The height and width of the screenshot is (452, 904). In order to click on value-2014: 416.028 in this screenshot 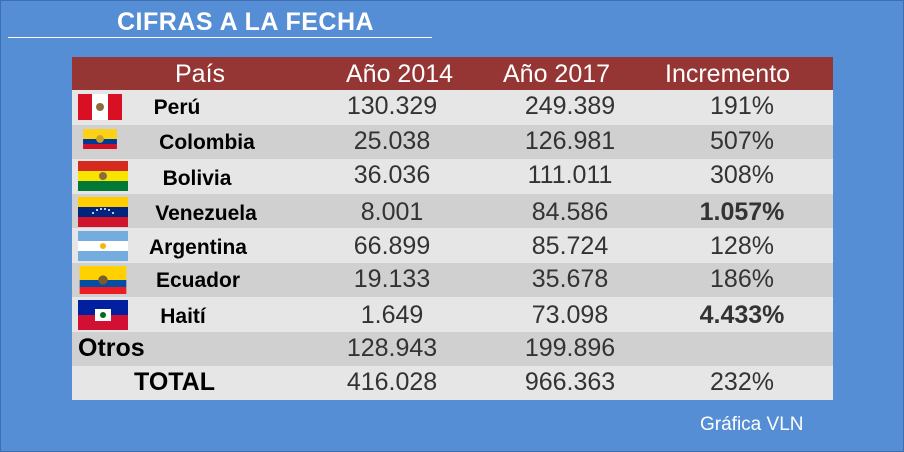, I will do `click(392, 382)`.